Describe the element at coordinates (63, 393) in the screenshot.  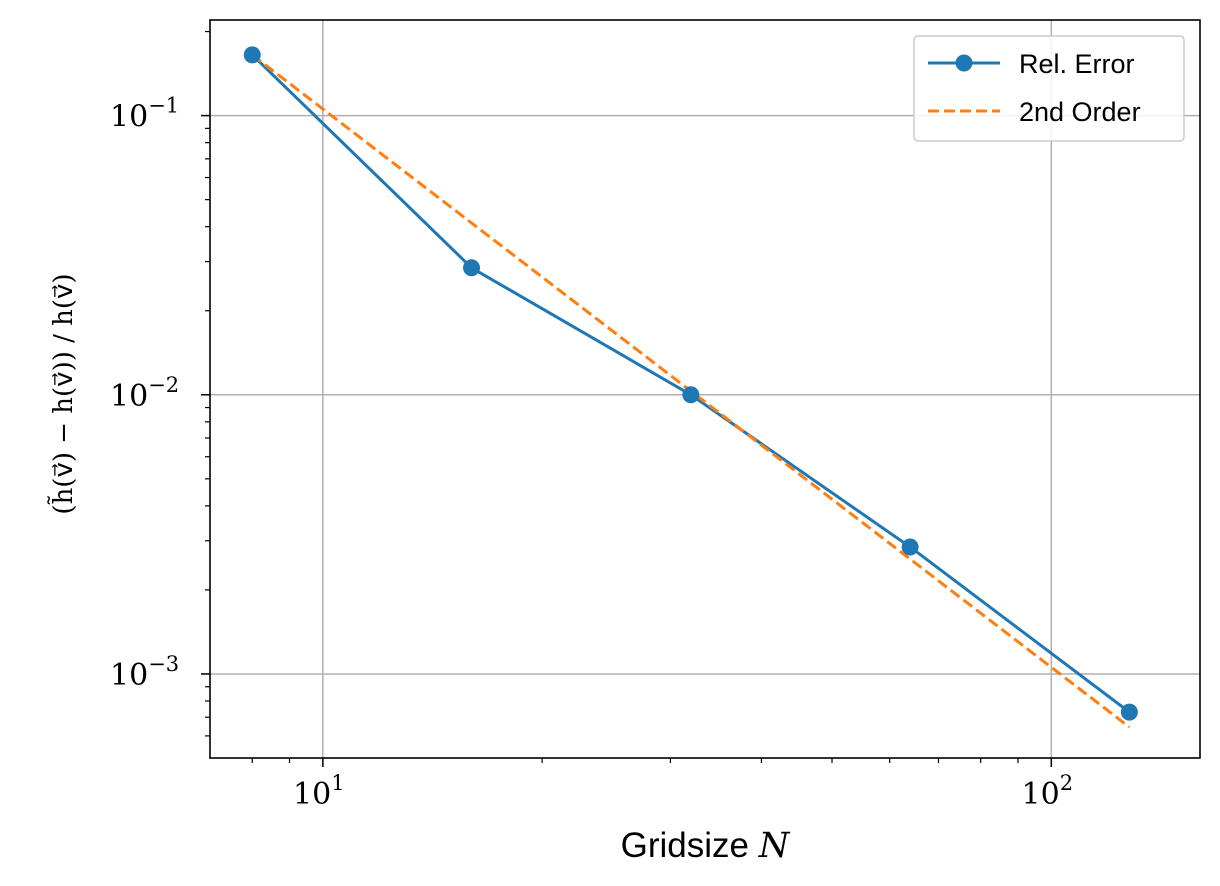
I see `y-axis-label: (h̃(v⃗) − h(v⃗)) / h(v⃗)` at that location.